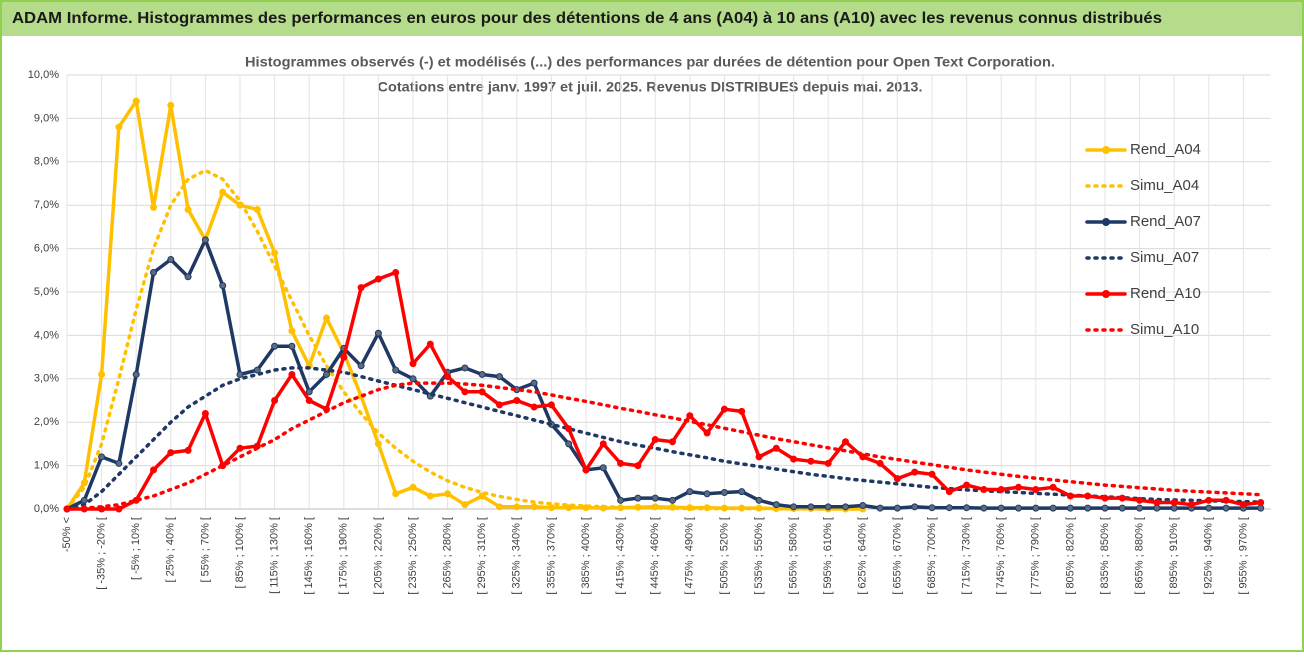  Describe the element at coordinates (46, 162) in the screenshot. I see `y-tick-label: 8,0%` at that location.